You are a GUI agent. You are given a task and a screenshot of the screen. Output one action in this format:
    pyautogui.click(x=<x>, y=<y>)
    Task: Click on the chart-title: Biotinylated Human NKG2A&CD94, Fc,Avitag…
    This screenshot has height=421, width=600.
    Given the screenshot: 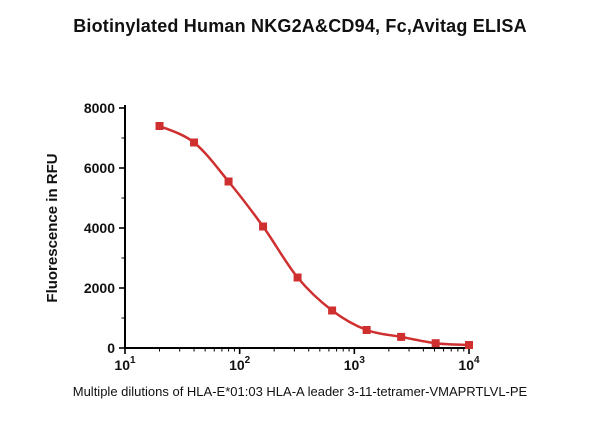 What is the action you would take?
    pyautogui.click(x=300, y=26)
    